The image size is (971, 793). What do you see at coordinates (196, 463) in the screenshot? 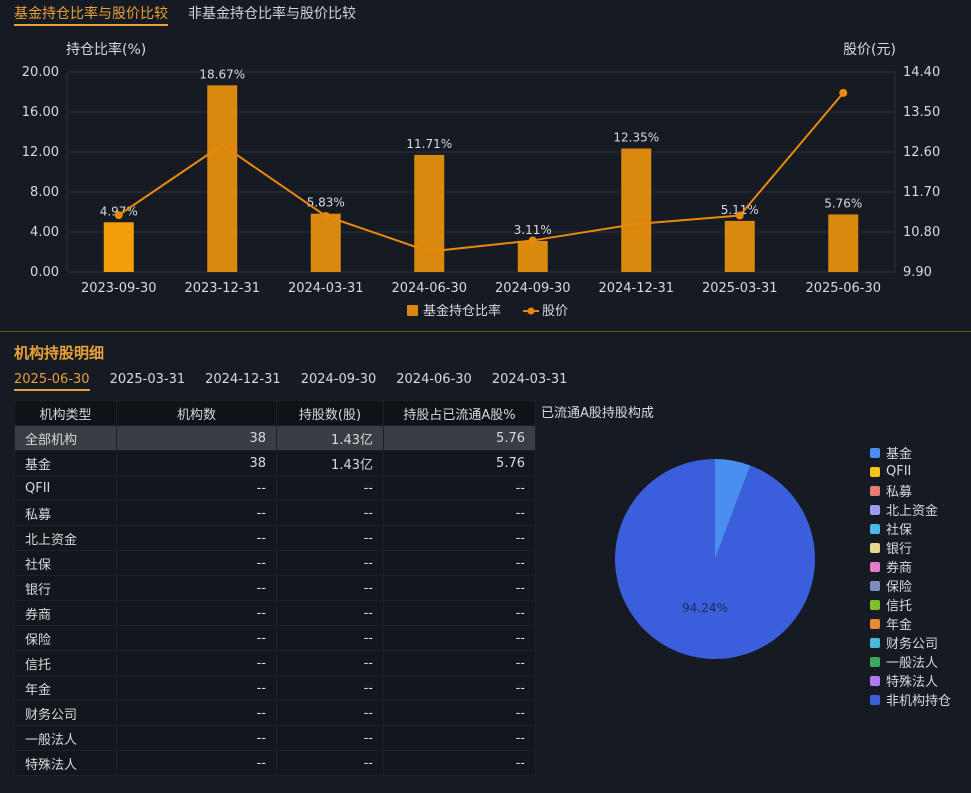
I see `cell-institution-count: 38` at bounding box center [196, 463].